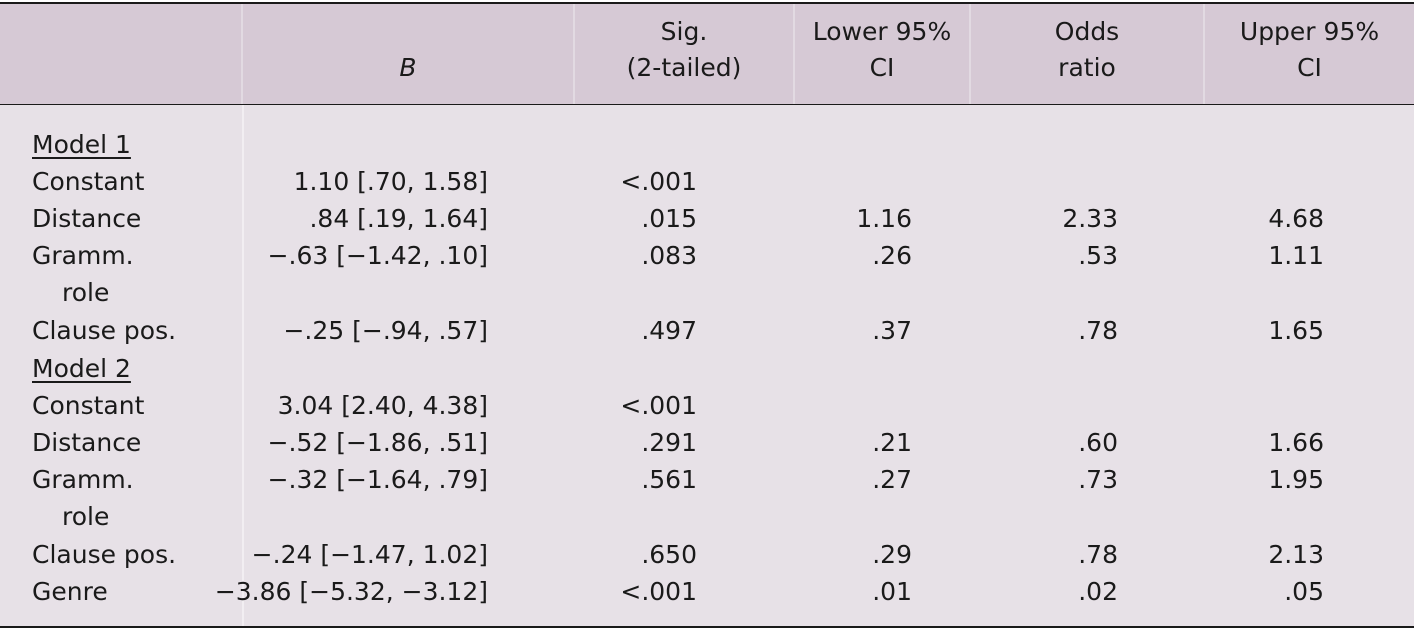  I want to click on odds-ratio-value: .02, so click(1098, 591).